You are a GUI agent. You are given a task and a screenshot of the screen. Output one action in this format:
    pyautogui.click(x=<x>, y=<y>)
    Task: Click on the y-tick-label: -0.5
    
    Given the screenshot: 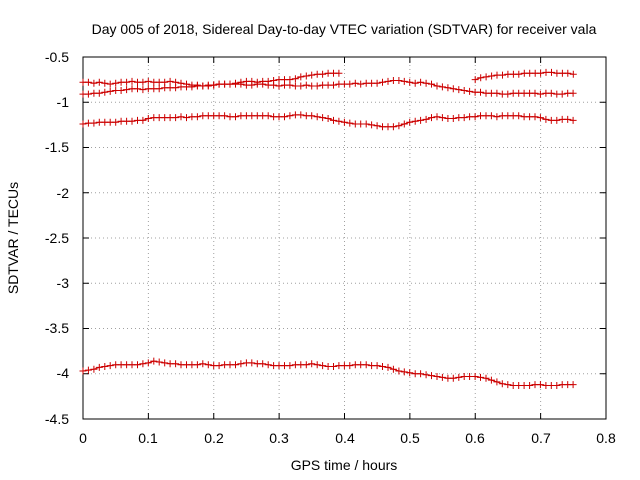 What is the action you would take?
    pyautogui.click(x=57, y=57)
    